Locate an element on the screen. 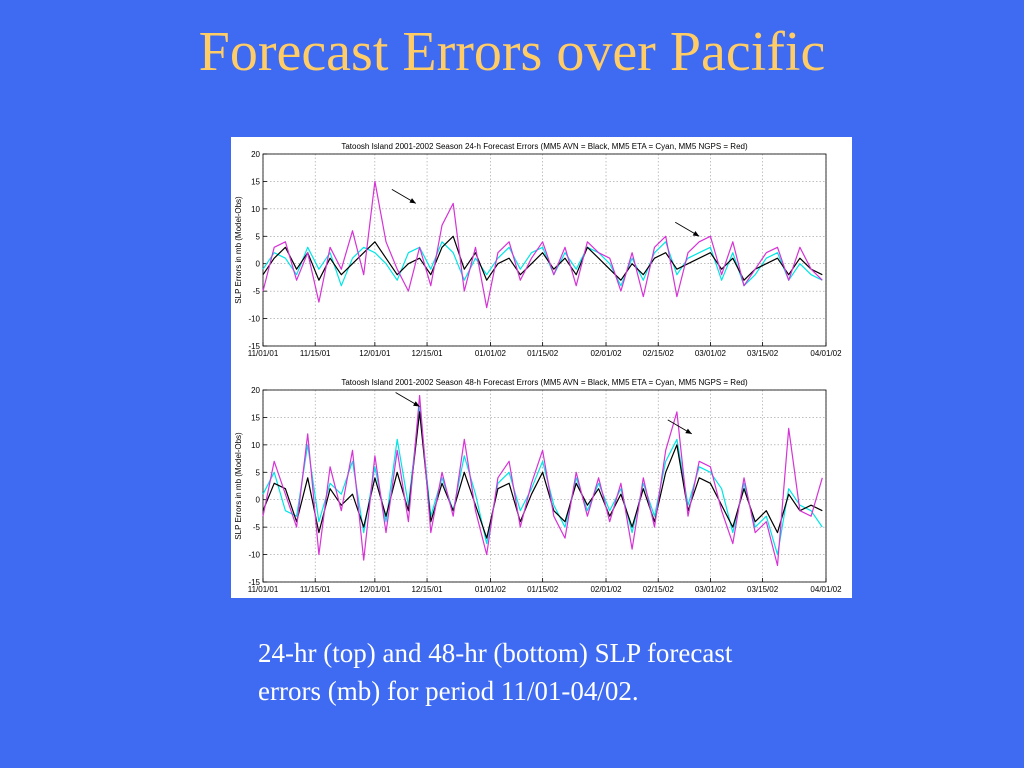 Image resolution: width=1024 pixels, height=768 pixels. chart-24h-ylabel: SLP Errors in mb (Model-Obs) is located at coordinates (238, 250).